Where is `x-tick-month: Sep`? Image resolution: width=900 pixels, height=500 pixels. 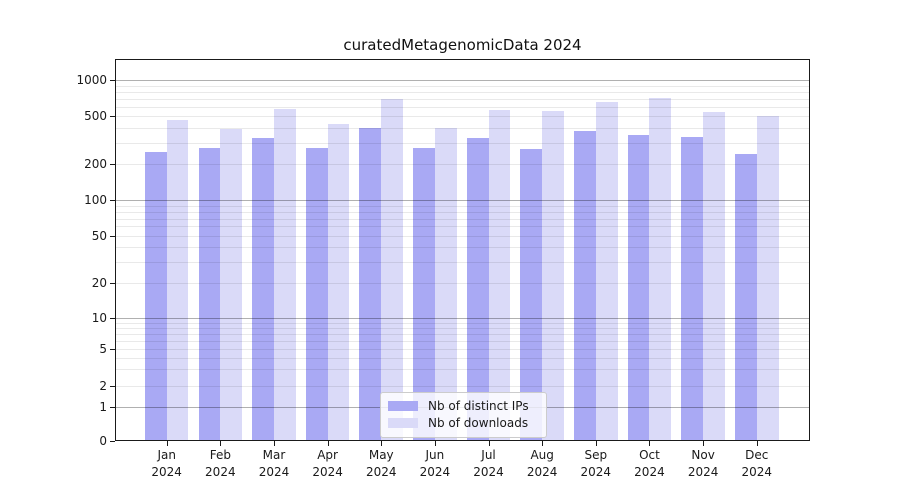
x-tick-month: Sep is located at coordinates (596, 455).